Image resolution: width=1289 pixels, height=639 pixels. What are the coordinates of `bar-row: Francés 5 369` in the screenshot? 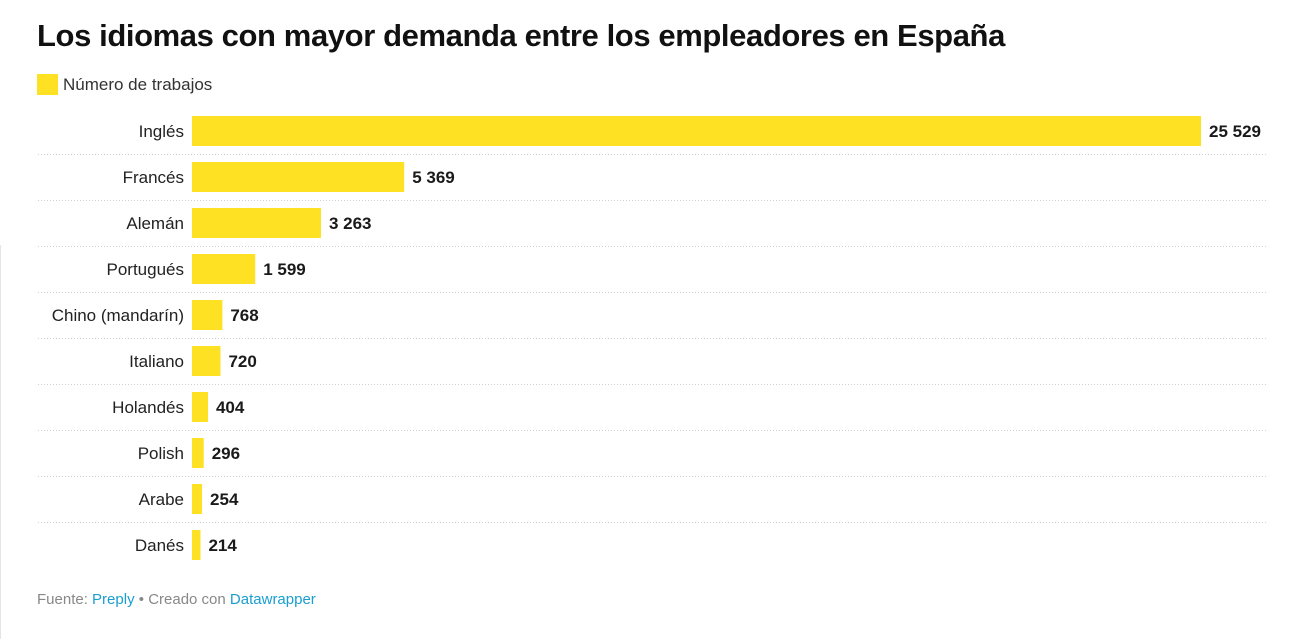 It's located at (652, 181).